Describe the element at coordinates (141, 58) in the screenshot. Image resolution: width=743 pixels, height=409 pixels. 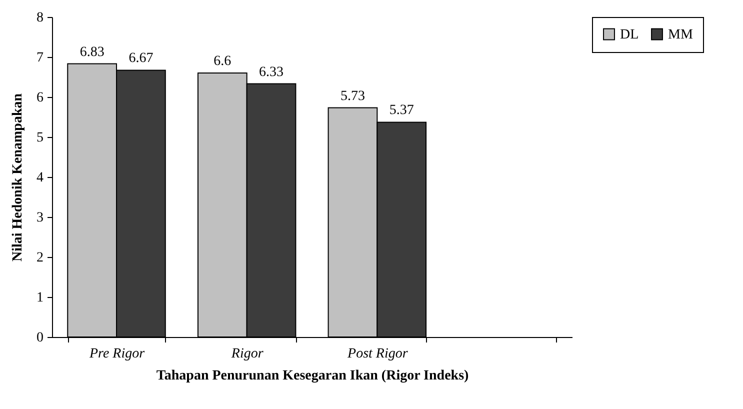
I see `data-label: 6.67` at that location.